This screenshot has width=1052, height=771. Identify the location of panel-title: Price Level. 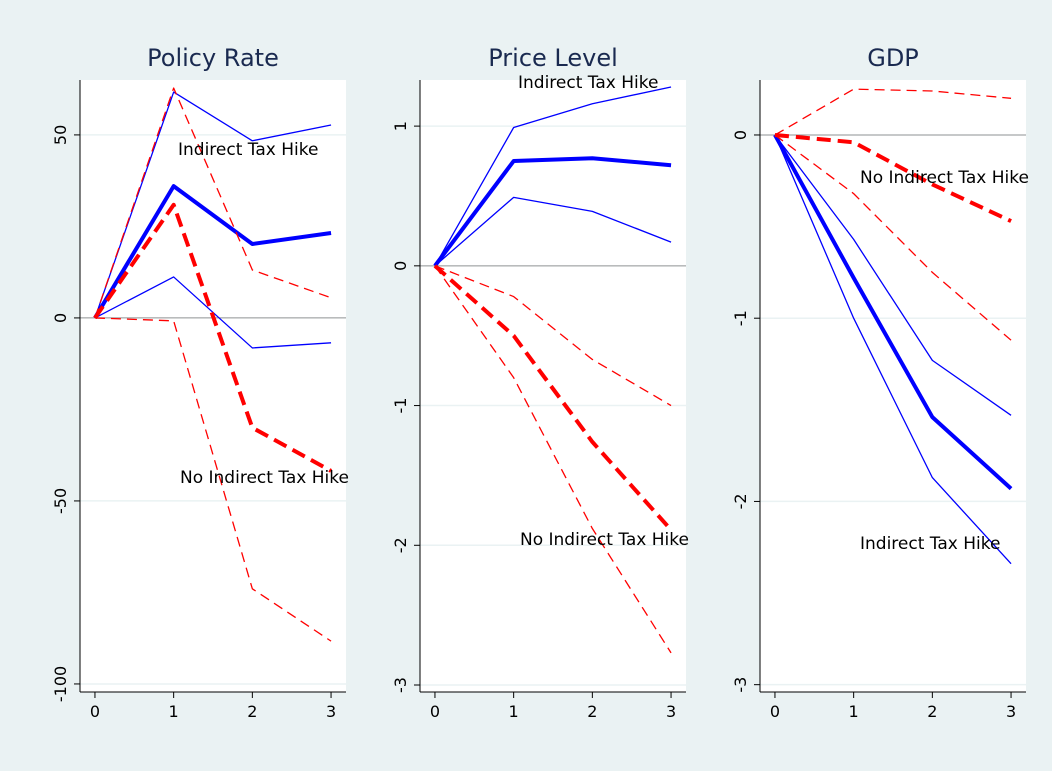
(553, 58).